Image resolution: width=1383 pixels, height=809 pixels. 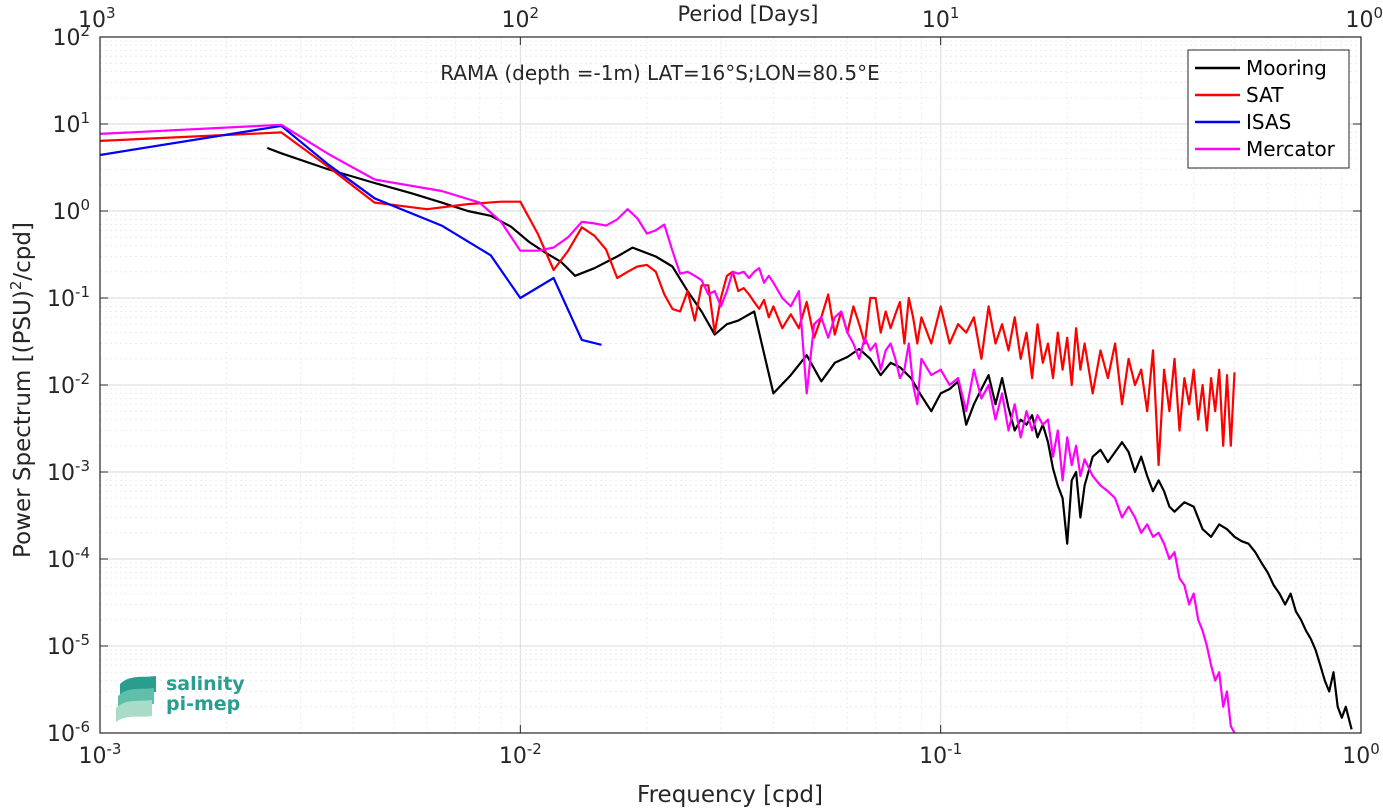 I want to click on y-tick-label: 10⁻³, so click(x=68, y=471).